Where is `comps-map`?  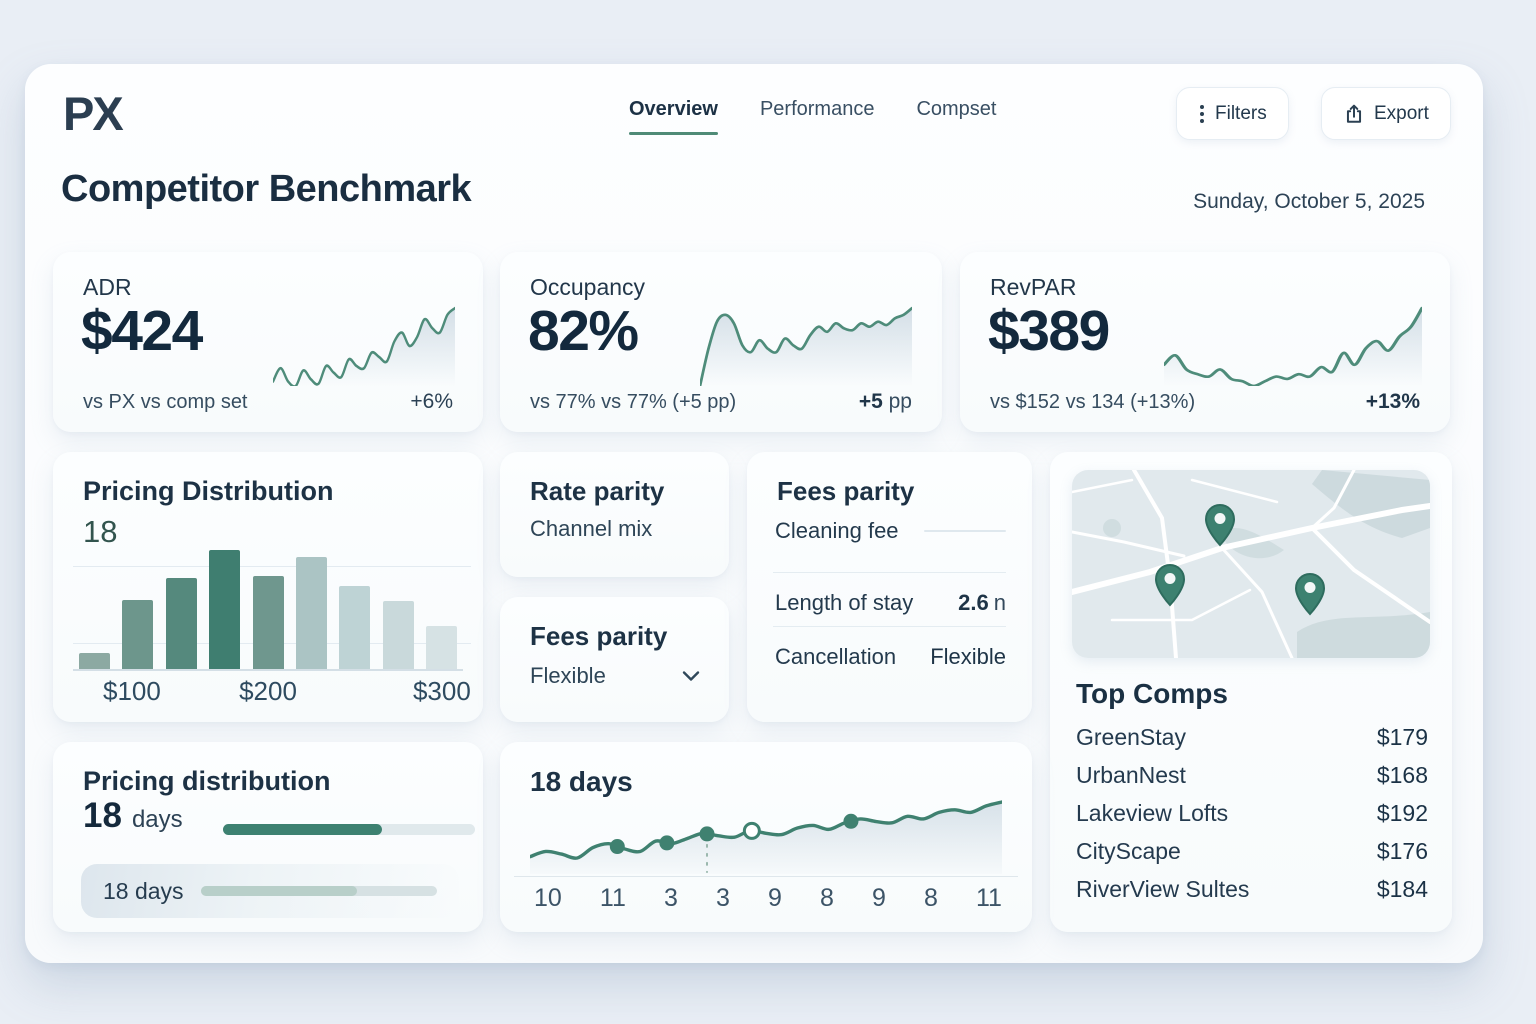 comps-map is located at coordinates (1251, 564).